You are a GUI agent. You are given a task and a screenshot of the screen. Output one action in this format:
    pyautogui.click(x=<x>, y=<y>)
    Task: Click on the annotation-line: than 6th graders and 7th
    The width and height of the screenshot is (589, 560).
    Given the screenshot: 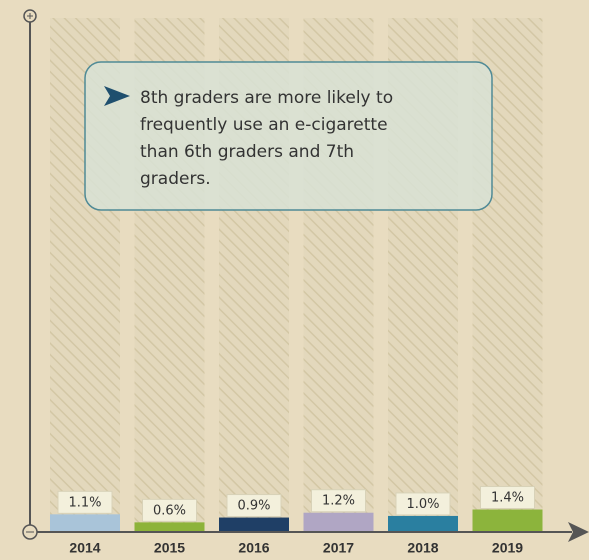 What is the action you would take?
    pyautogui.click(x=247, y=152)
    